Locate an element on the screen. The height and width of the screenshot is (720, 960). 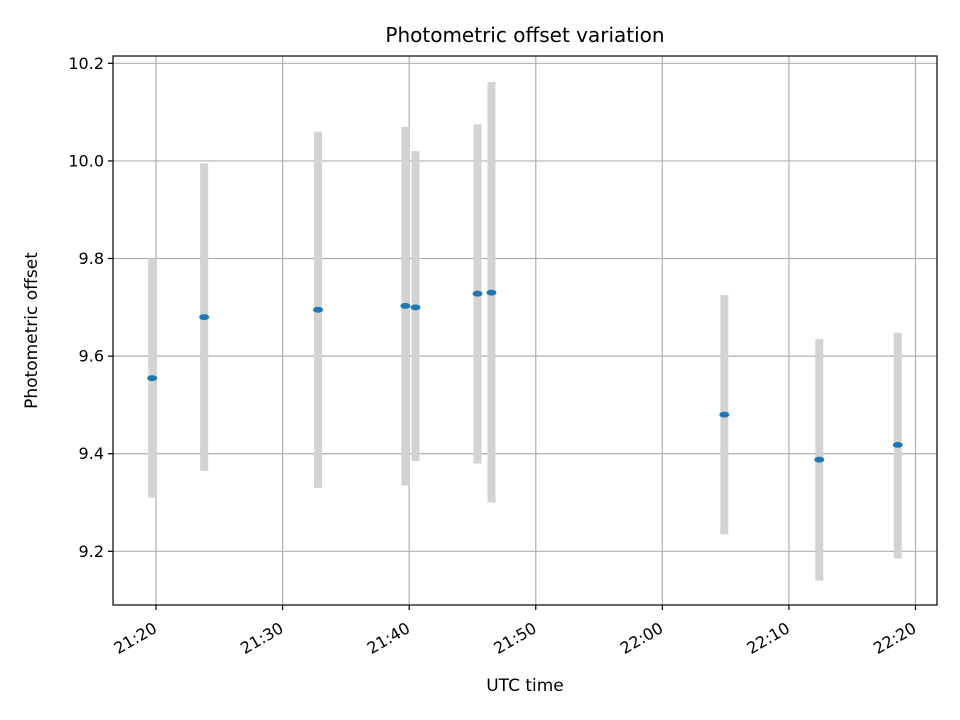
x-tick-label: 21:20 is located at coordinates (135, 638).